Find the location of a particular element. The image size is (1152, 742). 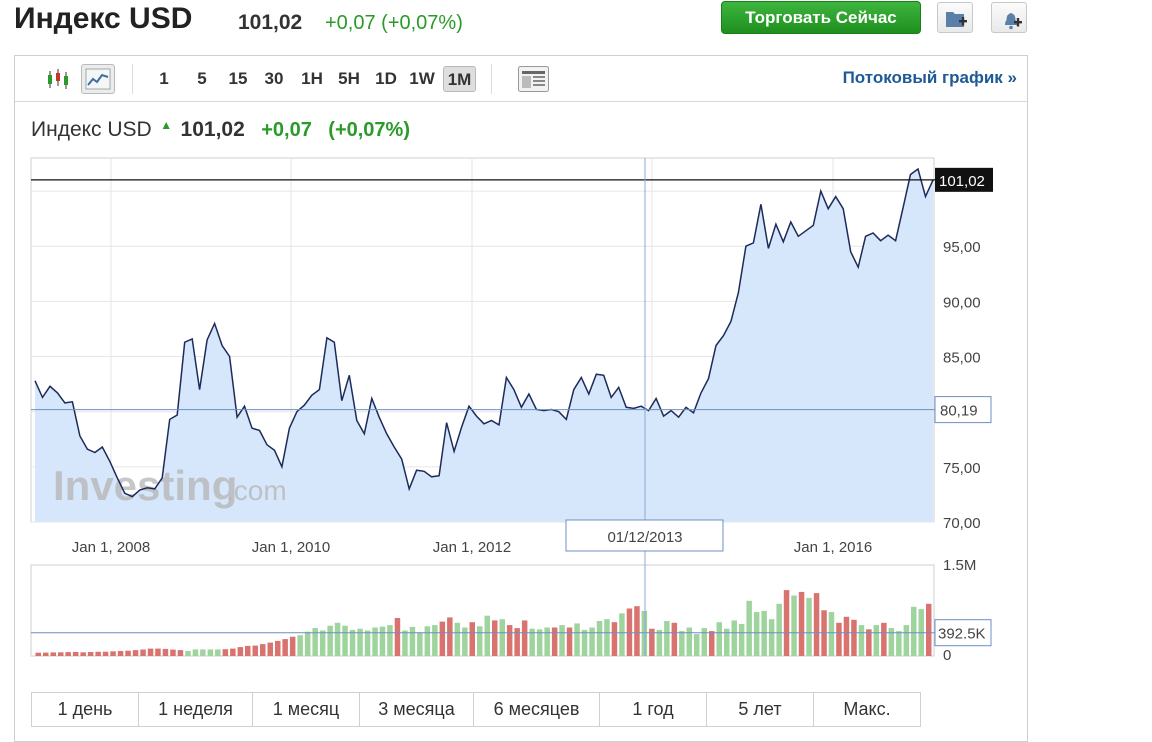

range-3-months: 3 месяца is located at coordinates (416, 709).